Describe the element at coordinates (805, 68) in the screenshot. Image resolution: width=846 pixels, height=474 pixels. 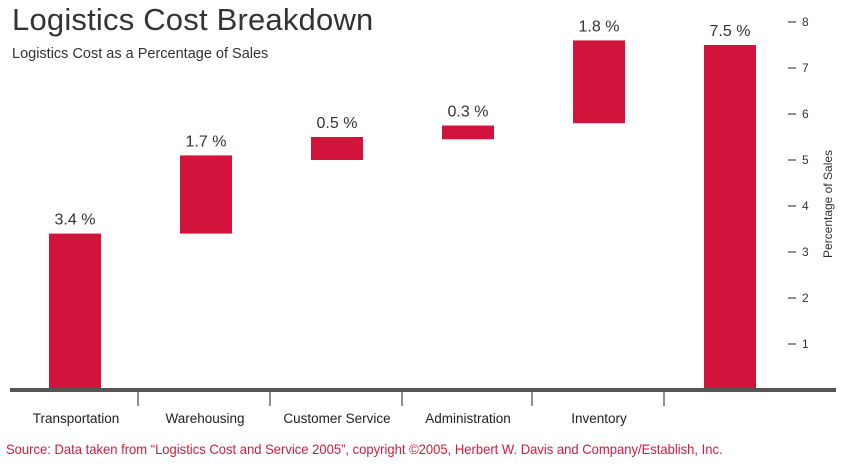
I see `y-tick-label-7: 7` at that location.